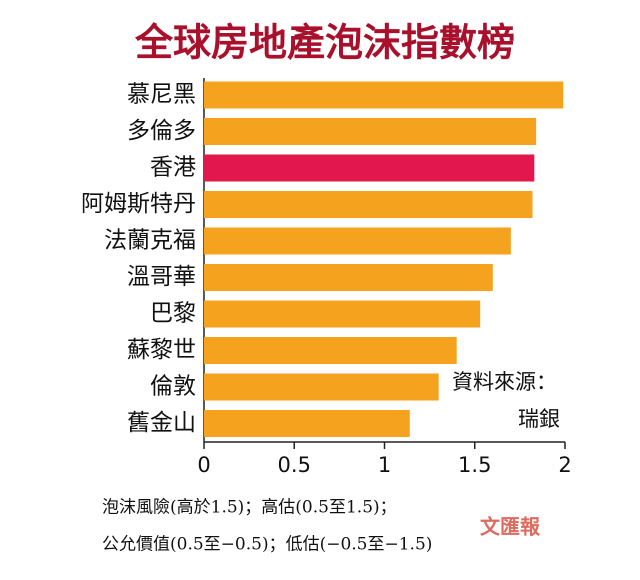  I want to click on note: 泡沫風險(高於1.5)；高估(0.5至1.5)；, so click(249, 508).